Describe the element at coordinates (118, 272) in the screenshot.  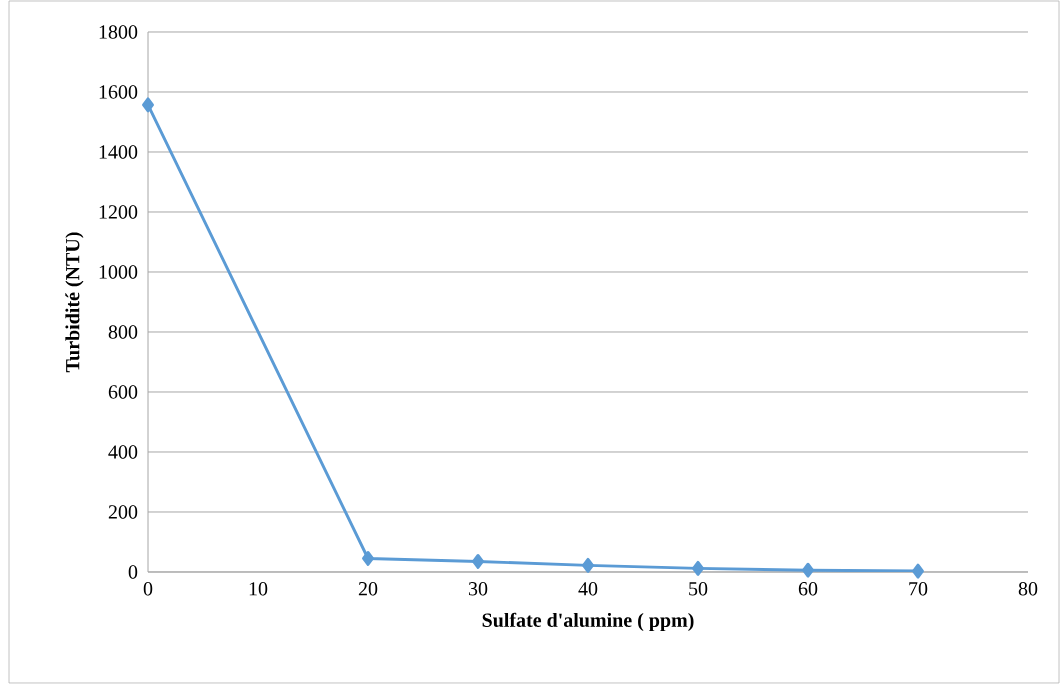
I see `y-tick-label: 1000` at that location.